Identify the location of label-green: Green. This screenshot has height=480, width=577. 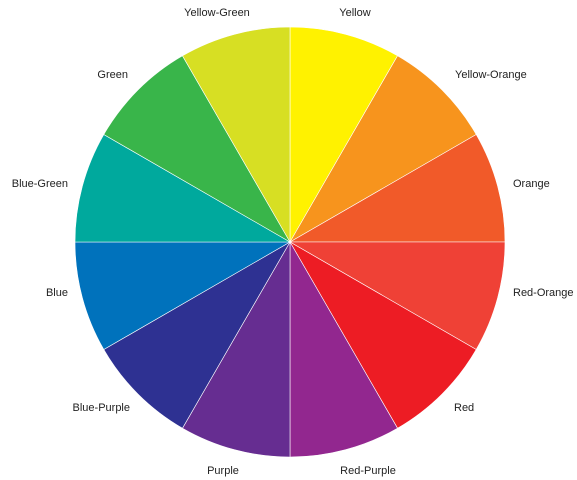
(112, 75).